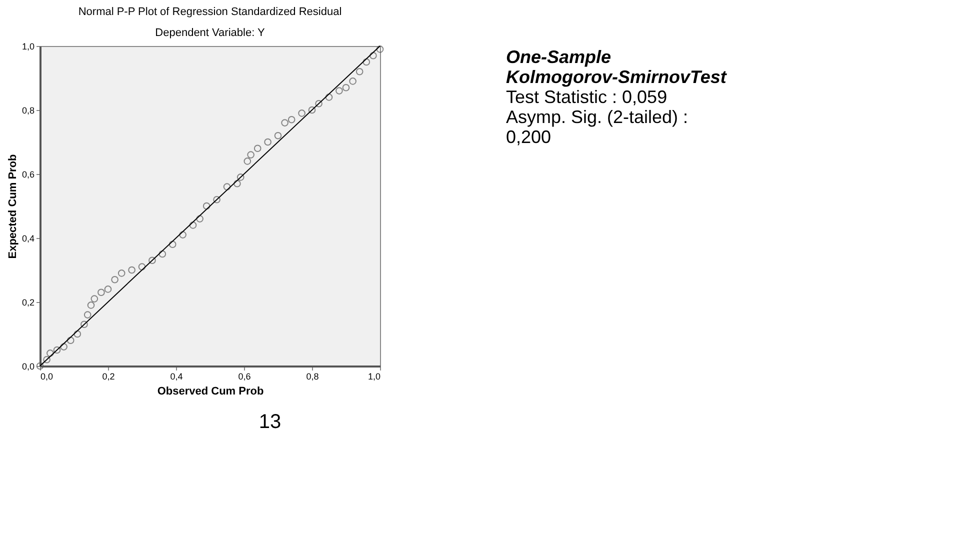  Describe the element at coordinates (210, 392) in the screenshot. I see `x-axis-title: Observed Cum Prob` at that location.